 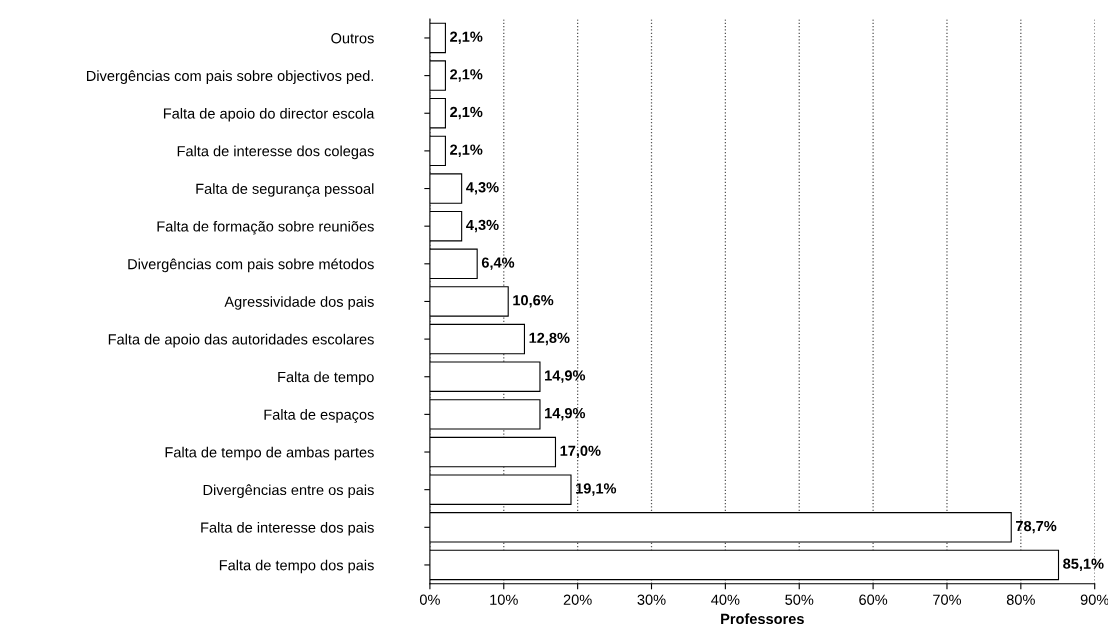 I want to click on data-label: 19,1%, so click(x=596, y=489).